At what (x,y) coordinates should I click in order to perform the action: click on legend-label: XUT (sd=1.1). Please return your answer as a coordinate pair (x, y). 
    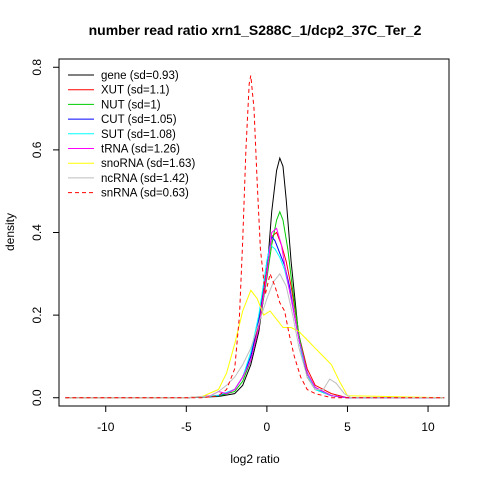
    Looking at the image, I should click on (135, 91).